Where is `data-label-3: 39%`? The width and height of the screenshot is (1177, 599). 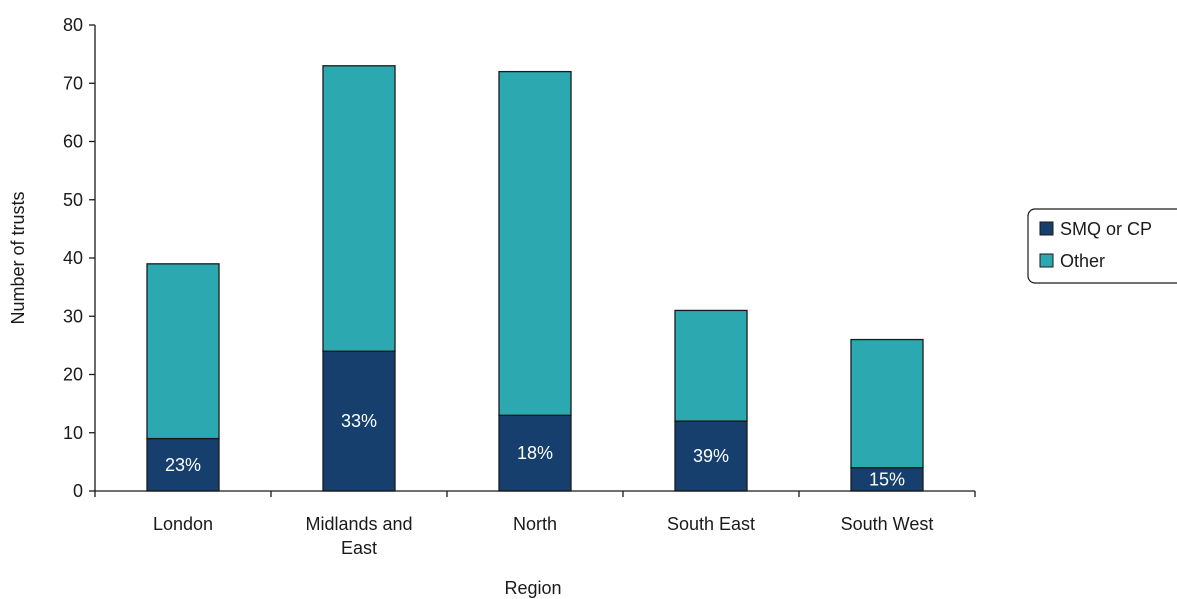
data-label-3: 39% is located at coordinates (711, 456).